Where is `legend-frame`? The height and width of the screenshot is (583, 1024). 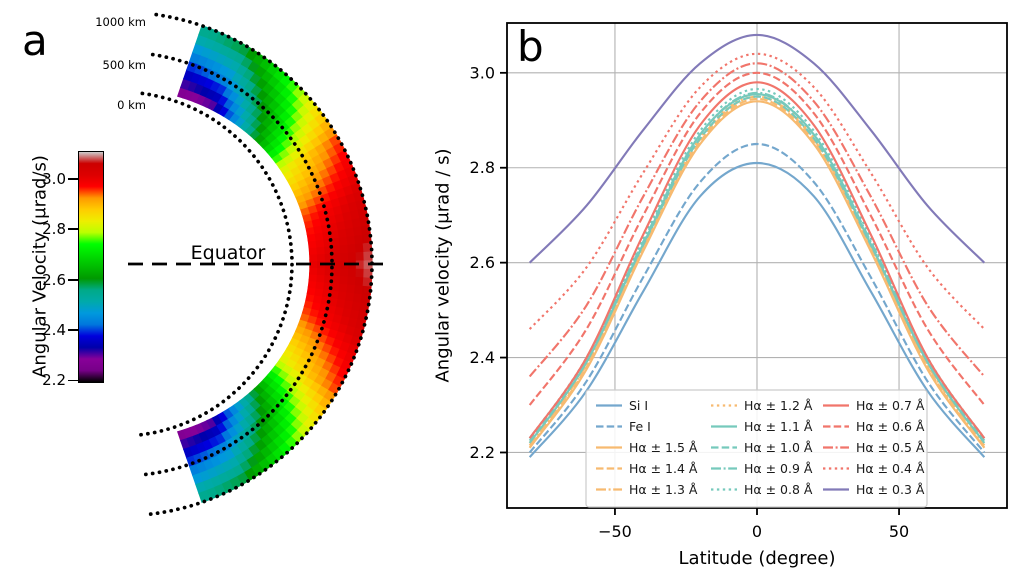 legend-frame is located at coordinates (756, 448).